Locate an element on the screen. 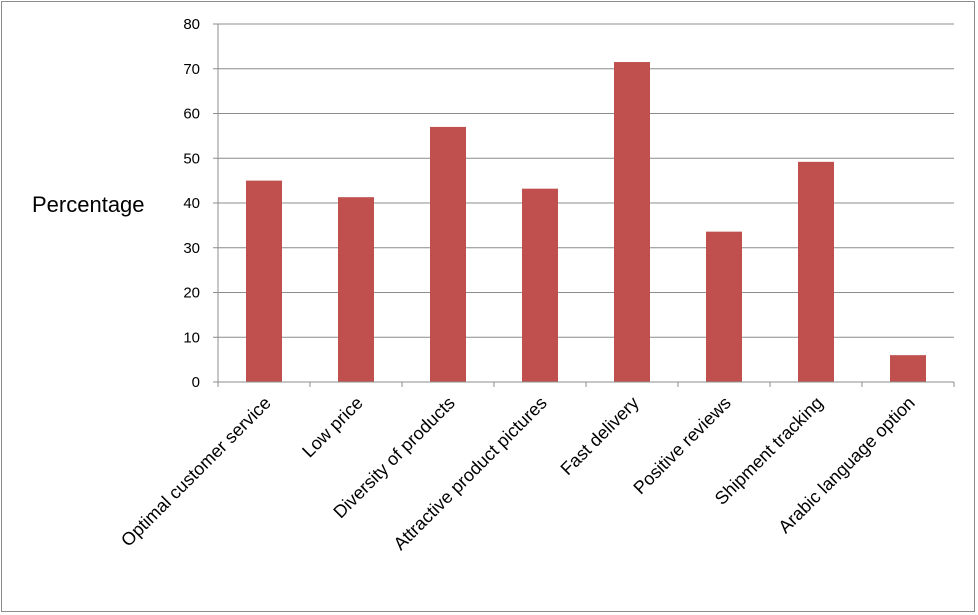 The height and width of the screenshot is (615, 978). x-category-label: Low price is located at coordinates (332, 427).